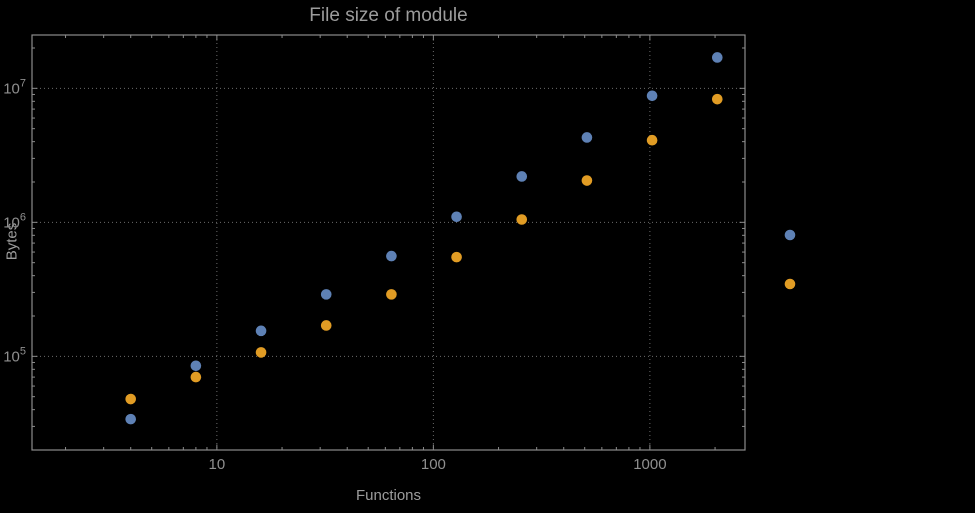  I want to click on y-tick-label: 10⁵, so click(14, 355).